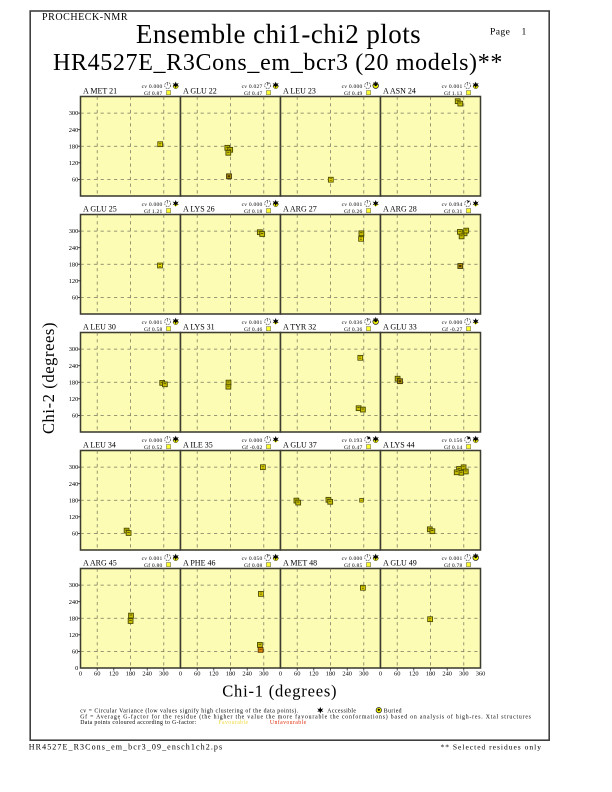  I want to click on svg-text: Gf 0.36, so click(353, 329).